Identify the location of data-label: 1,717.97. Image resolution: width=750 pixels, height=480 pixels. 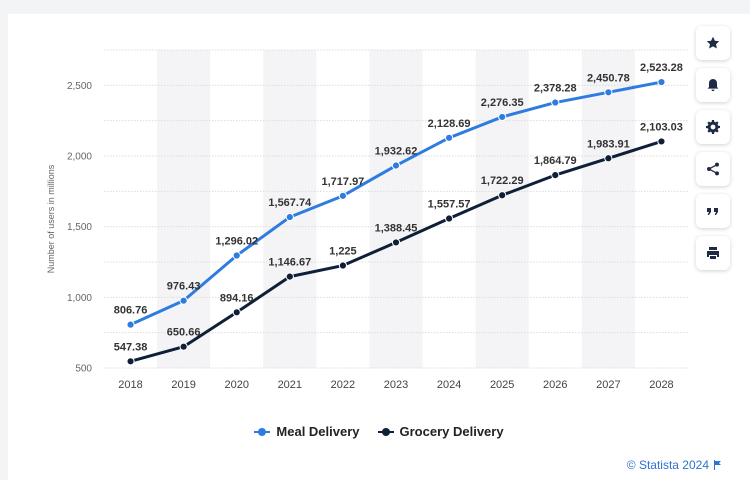
(342, 182).